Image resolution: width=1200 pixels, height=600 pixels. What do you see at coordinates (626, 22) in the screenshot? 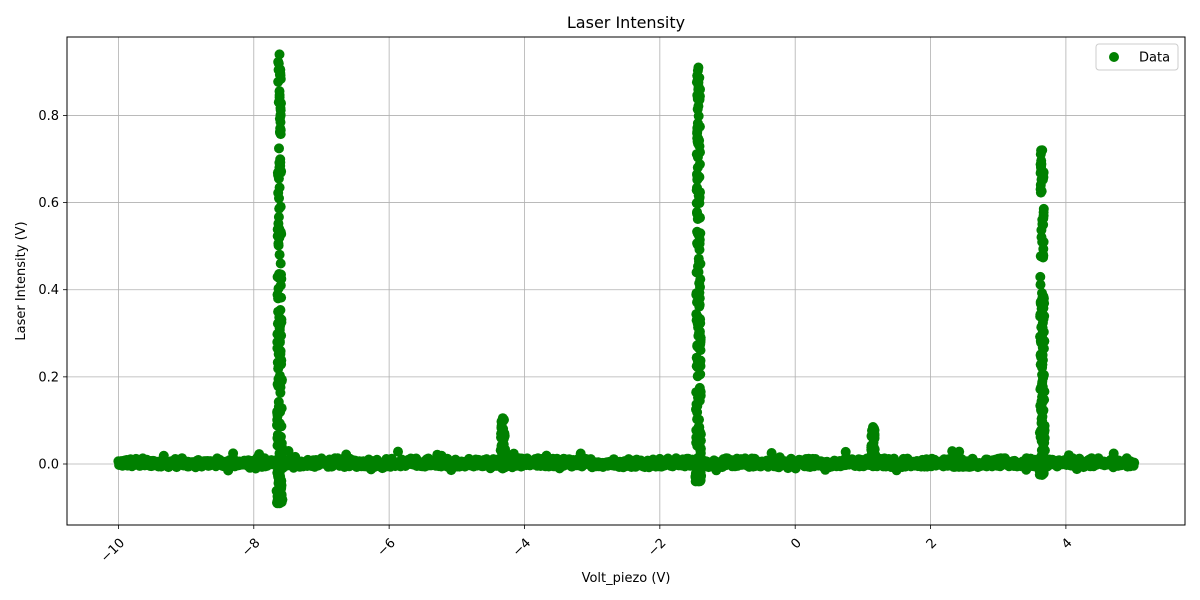
I see `chart-title: Laser Intensity` at bounding box center [626, 22].